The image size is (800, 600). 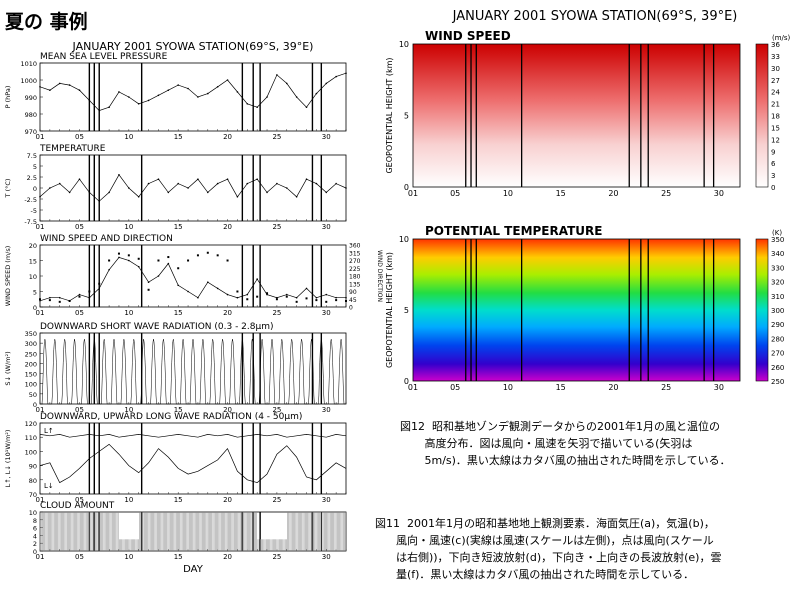 What do you see at coordinates (775, 128) in the screenshot?
I see `colorbar-label: 15` at bounding box center [775, 128].